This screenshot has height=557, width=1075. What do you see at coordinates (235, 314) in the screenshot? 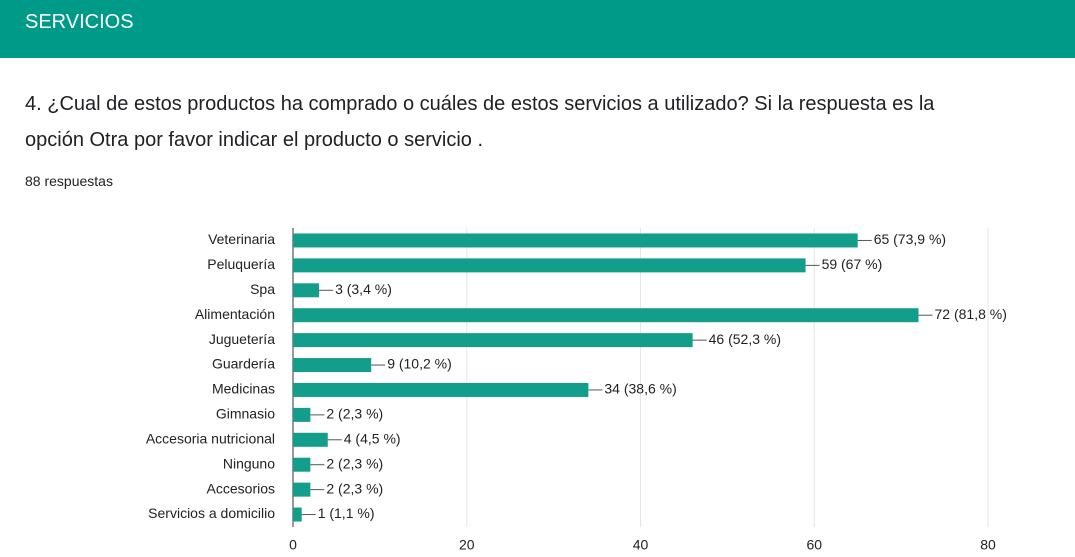
I see `y-tick-label: Alimentación` at bounding box center [235, 314].